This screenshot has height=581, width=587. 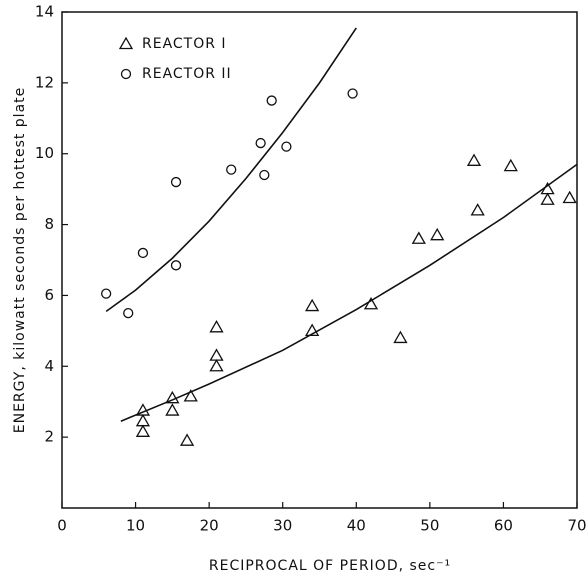 What do you see at coordinates (503, 526) in the screenshot?
I see `x-tick-label: 60` at bounding box center [503, 526].